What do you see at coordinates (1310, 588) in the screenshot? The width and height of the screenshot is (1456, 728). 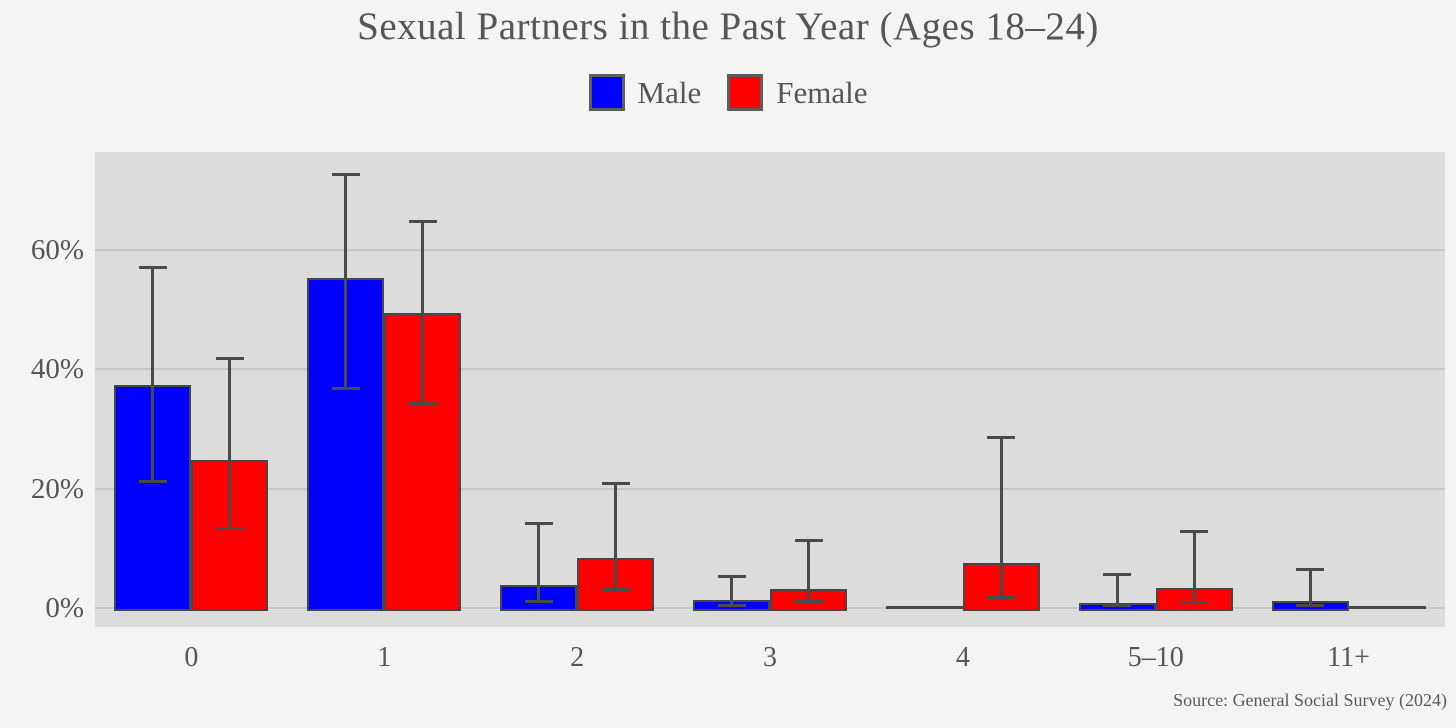 I see `error-bar-male-11+` at bounding box center [1310, 588].